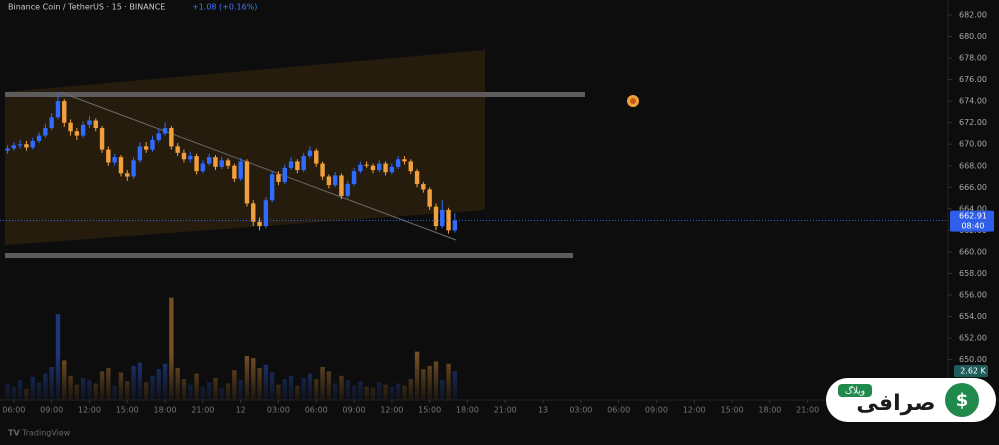 Image resolution: width=999 pixels, height=445 pixels. What do you see at coordinates (972, 221) in the screenshot?
I see `last-price-box` at bounding box center [972, 221].